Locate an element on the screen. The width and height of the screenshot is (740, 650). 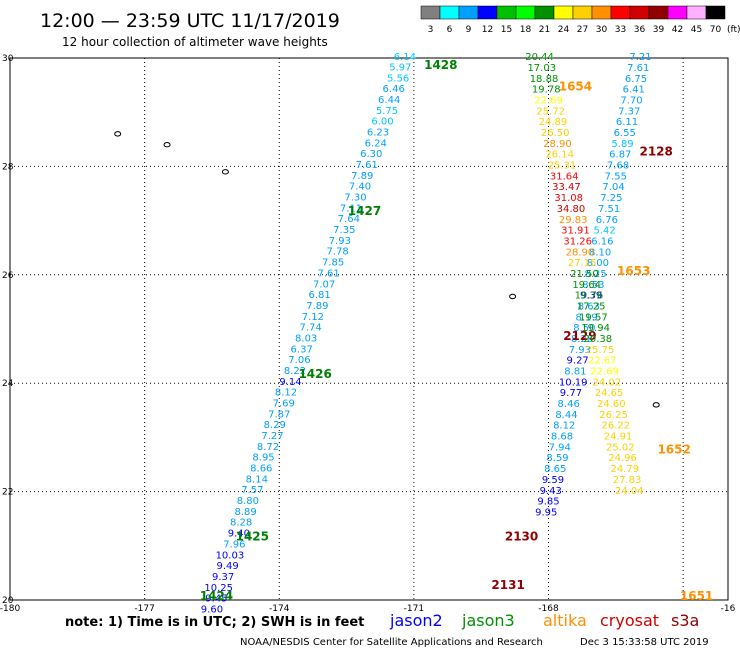
wave-height-value: 6.44 is located at coordinates (389, 100).